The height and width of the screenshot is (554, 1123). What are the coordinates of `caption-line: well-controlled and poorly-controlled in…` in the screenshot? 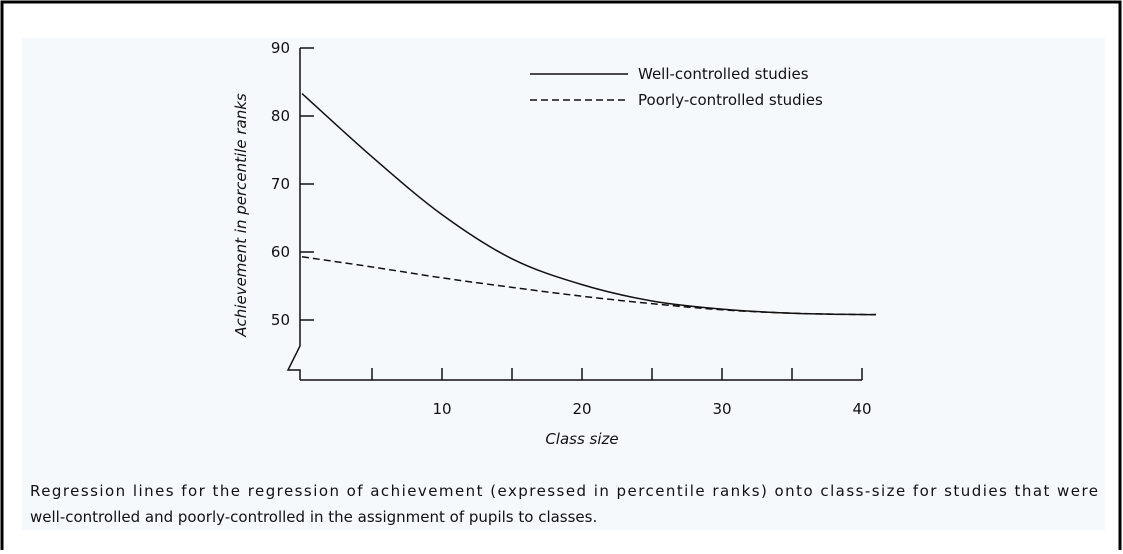 It's located at (313, 517).